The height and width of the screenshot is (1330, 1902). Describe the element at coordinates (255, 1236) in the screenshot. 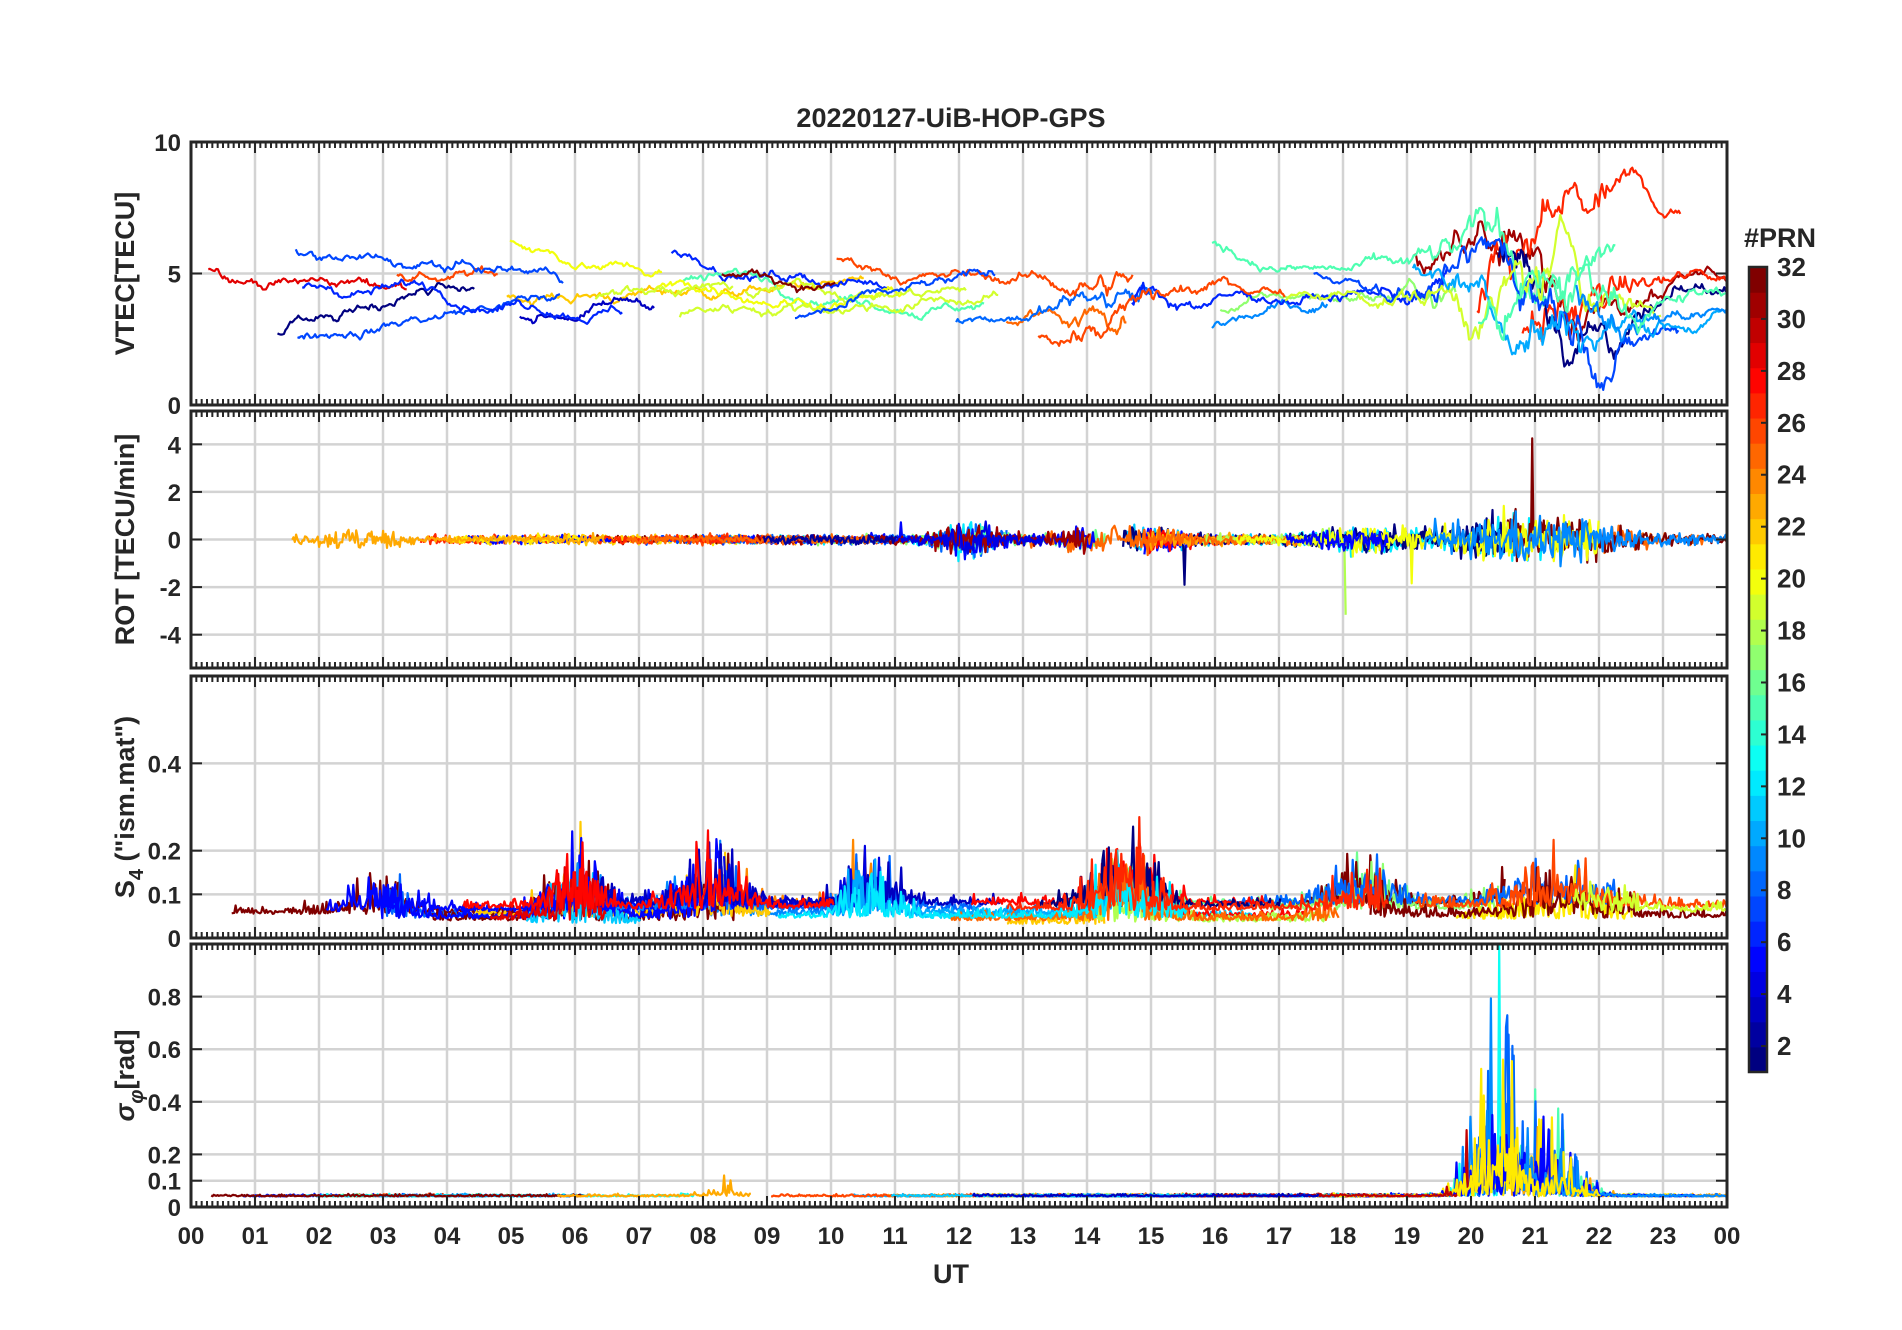

I see `x-tick-label: 01` at that location.